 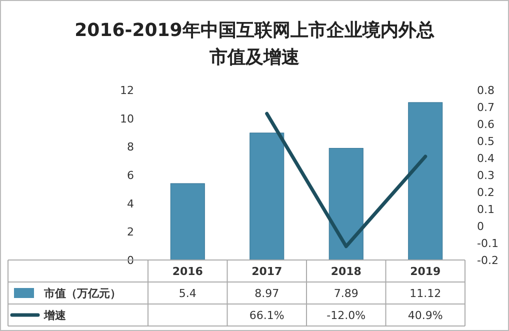 I want to click on x-tick-label: 2017, so click(x=267, y=271).